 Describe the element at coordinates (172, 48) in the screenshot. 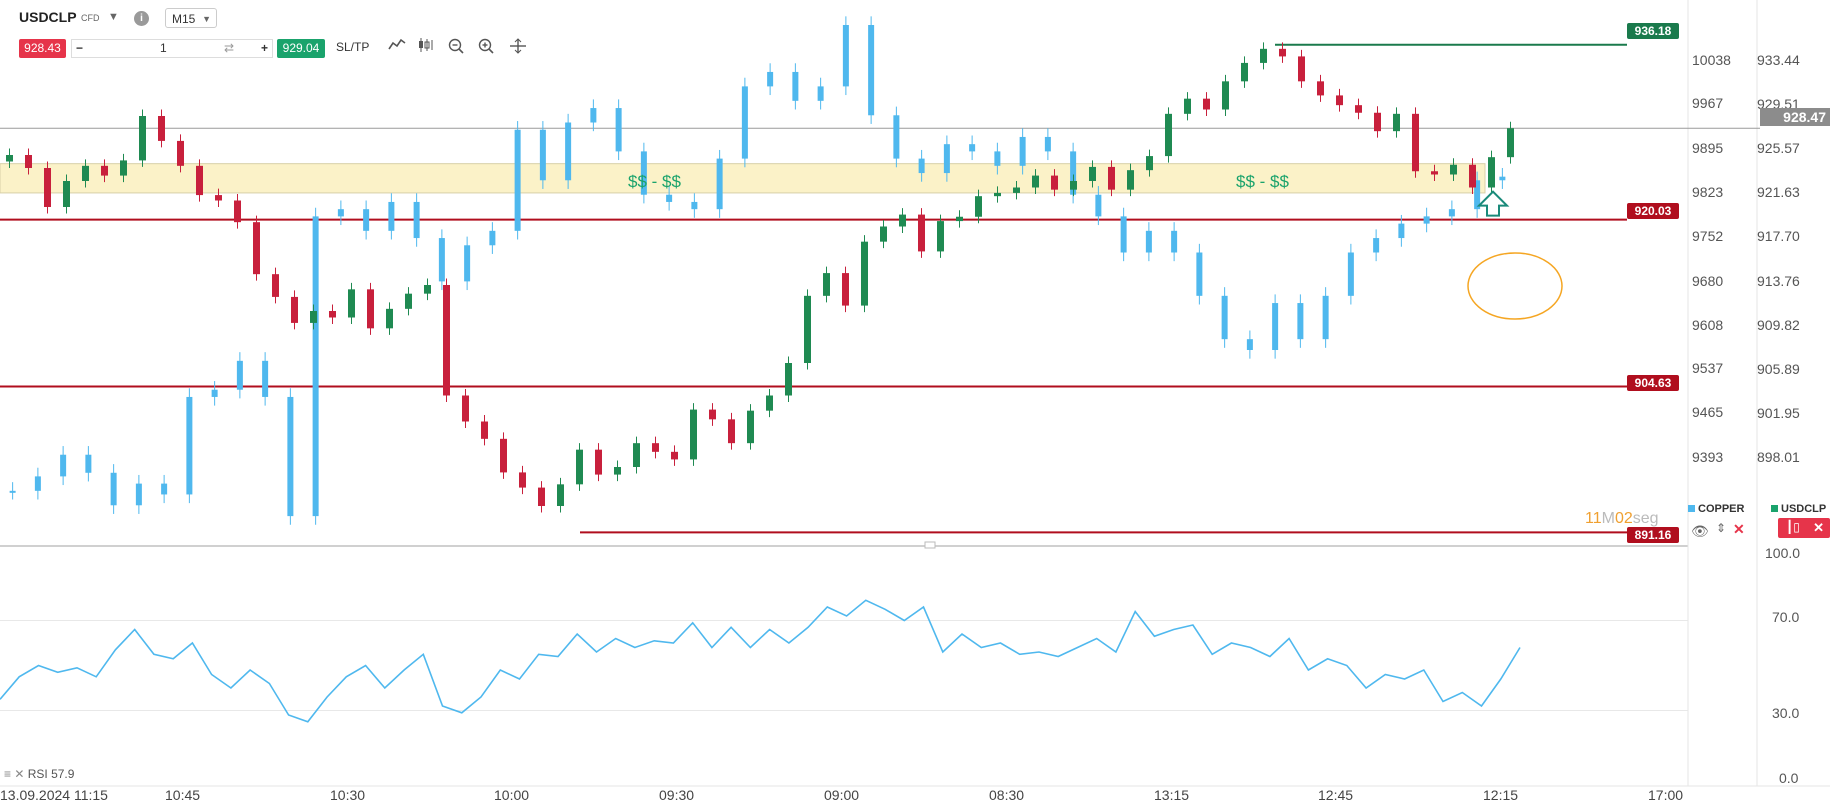

I see `quantity-stepper: − 1 ⇄ +` at that location.